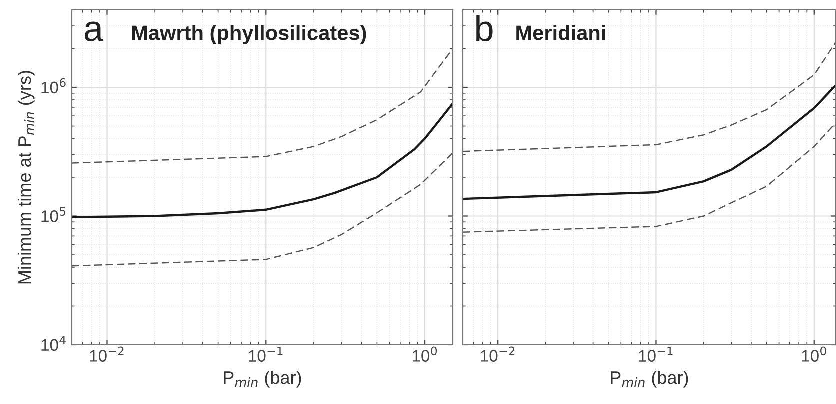  I want to click on y-tick-label: 10$^{4}$, so click(54, 344).